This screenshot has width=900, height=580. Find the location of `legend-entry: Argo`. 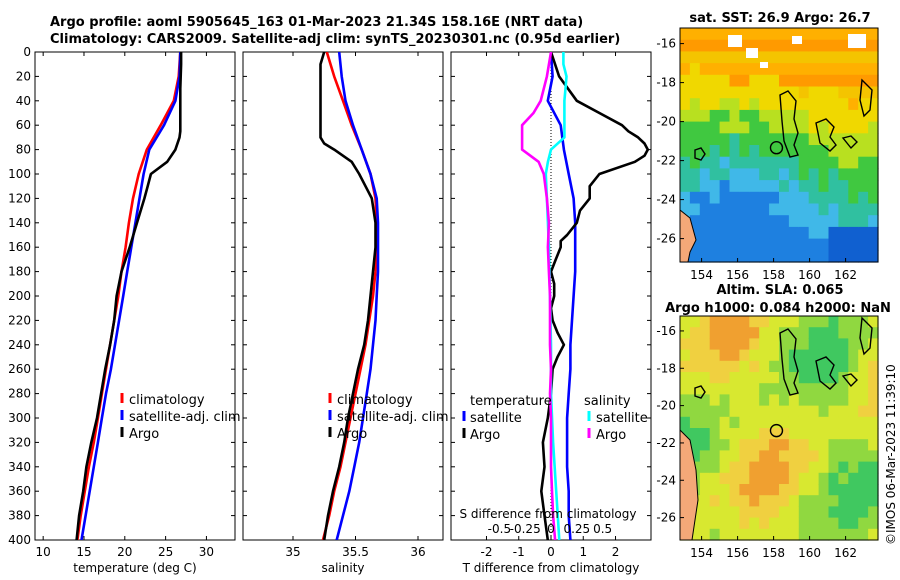

legend-entry: Argo is located at coordinates (144, 434).